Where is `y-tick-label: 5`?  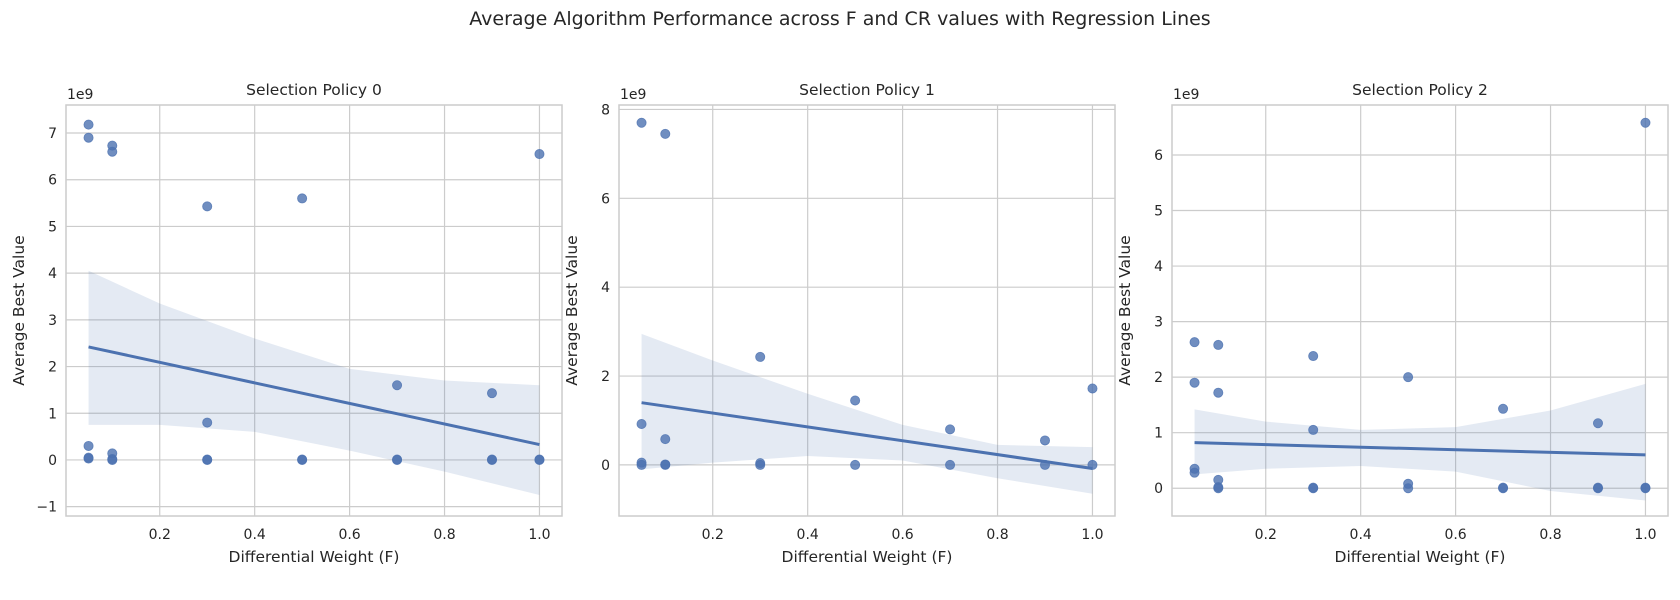
y-tick-label: 5 is located at coordinates (1158, 212).